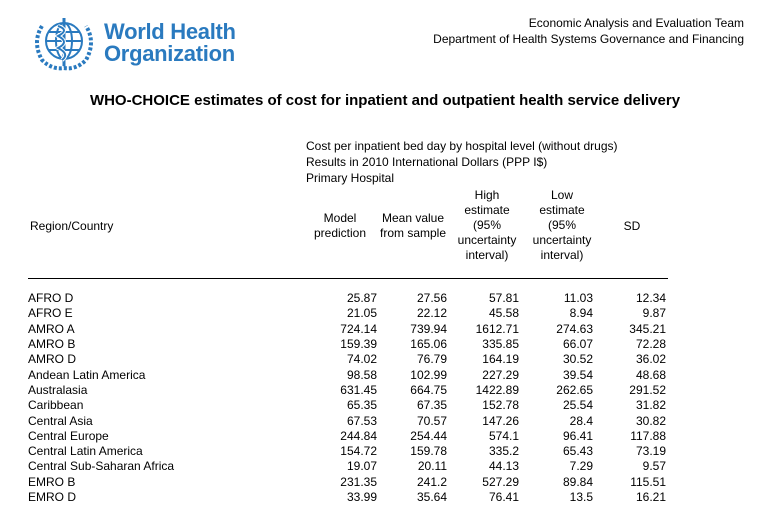 The image size is (765, 511). Describe the element at coordinates (636, 23) in the screenshot. I see `team-name: Economic Analysis and Evaluation Team` at that location.